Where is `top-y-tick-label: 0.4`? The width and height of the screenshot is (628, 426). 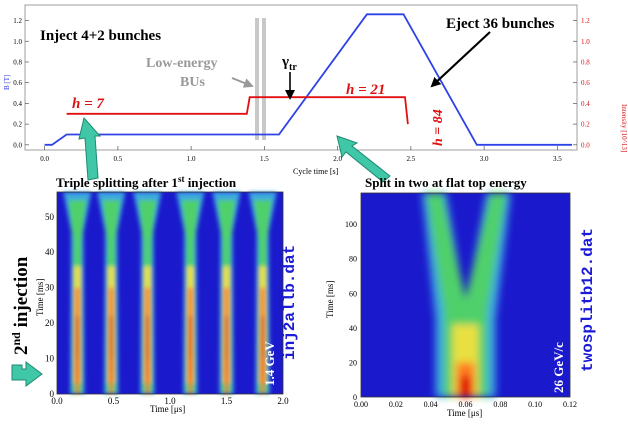 top-y-tick-label: 0.4 is located at coordinates (17, 104).